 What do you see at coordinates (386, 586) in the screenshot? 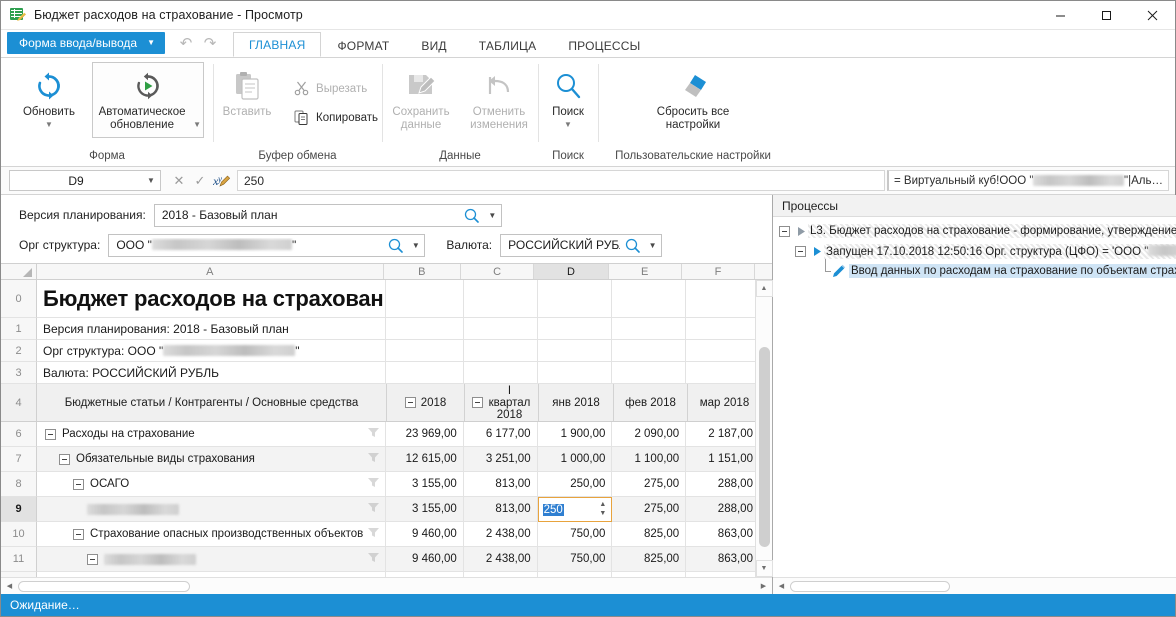
I see `hscroll-track` at bounding box center [386, 586].